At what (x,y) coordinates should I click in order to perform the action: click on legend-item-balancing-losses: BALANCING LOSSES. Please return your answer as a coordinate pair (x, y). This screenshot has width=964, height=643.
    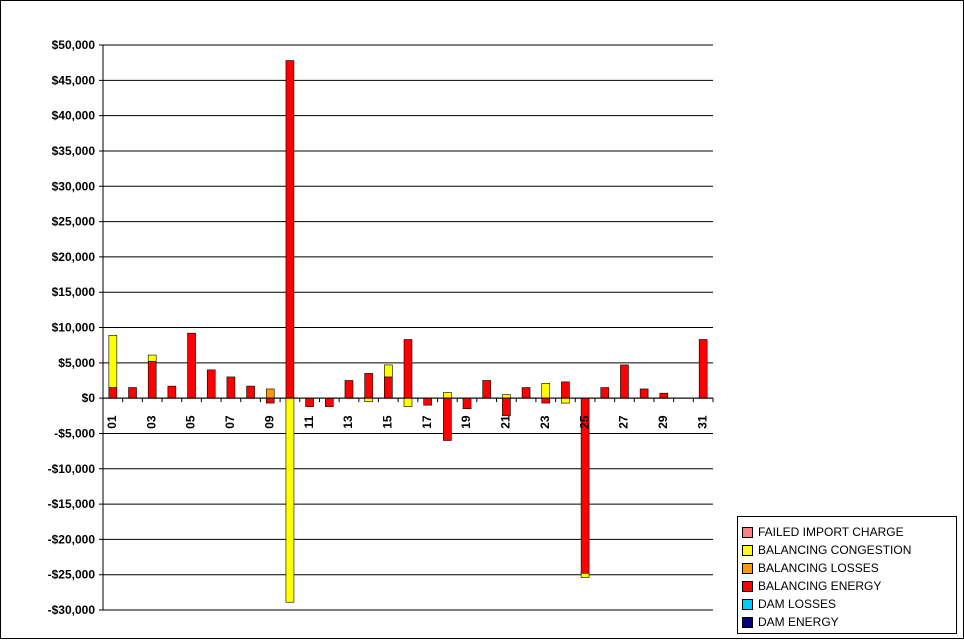
    Looking at the image, I should click on (849, 568).